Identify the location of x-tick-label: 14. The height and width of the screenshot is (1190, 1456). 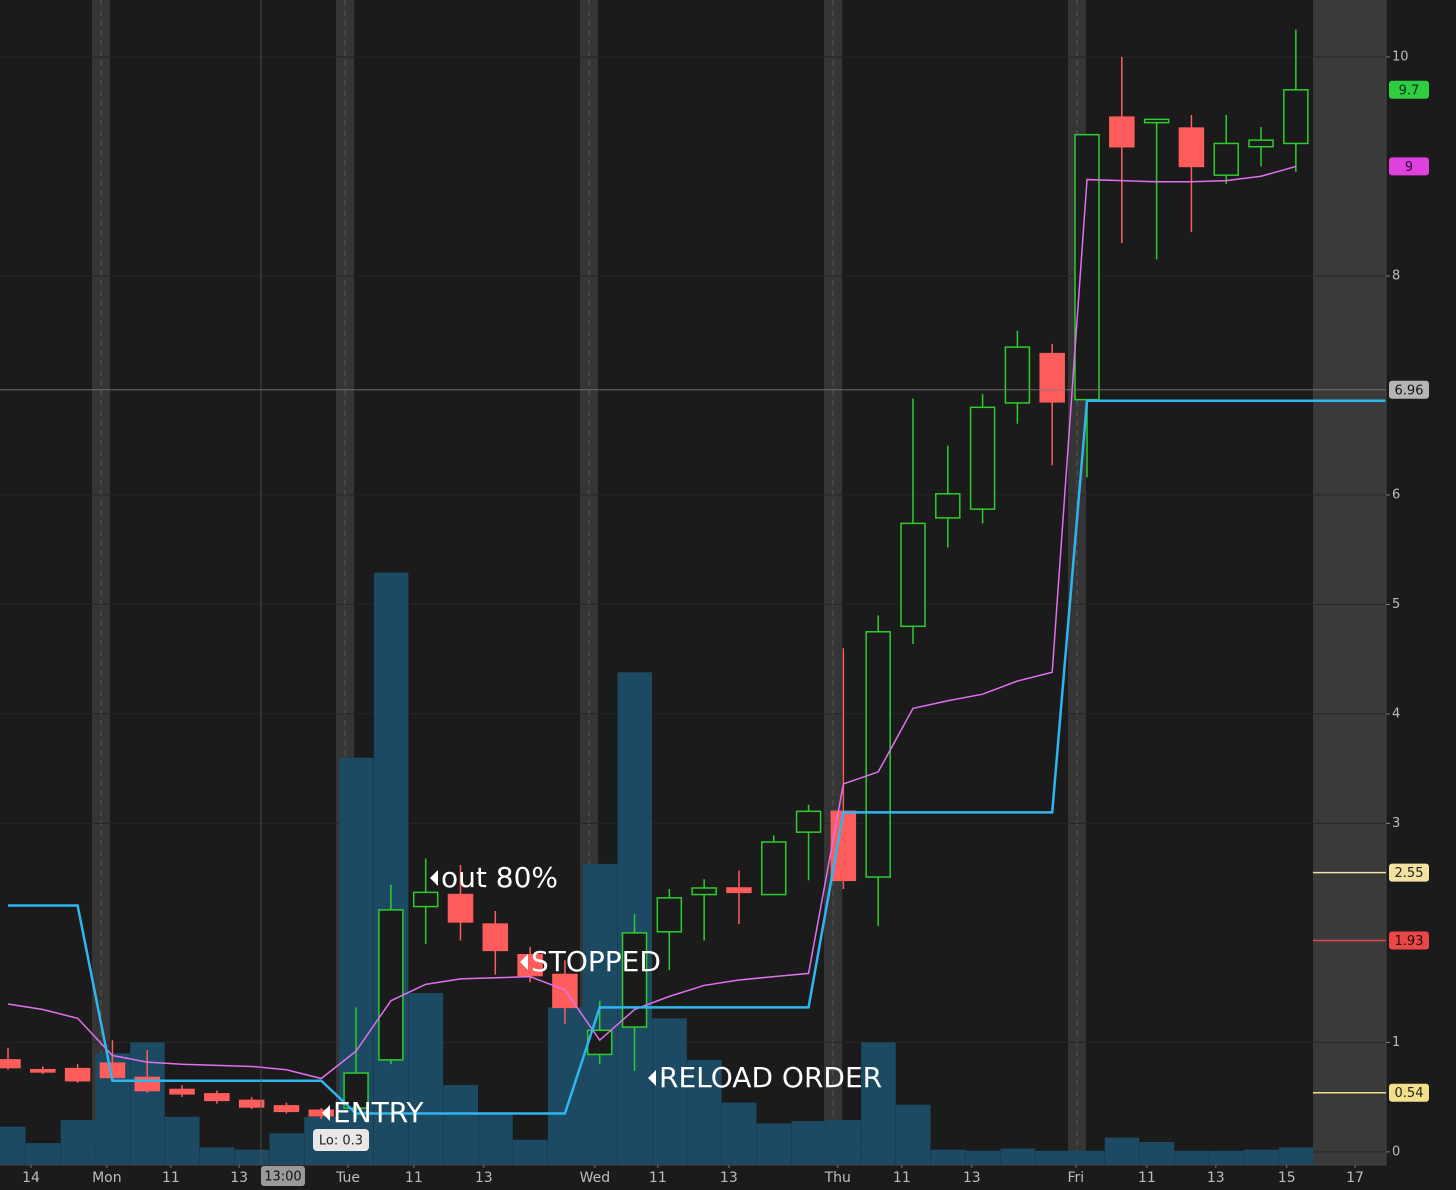
(31, 1178).